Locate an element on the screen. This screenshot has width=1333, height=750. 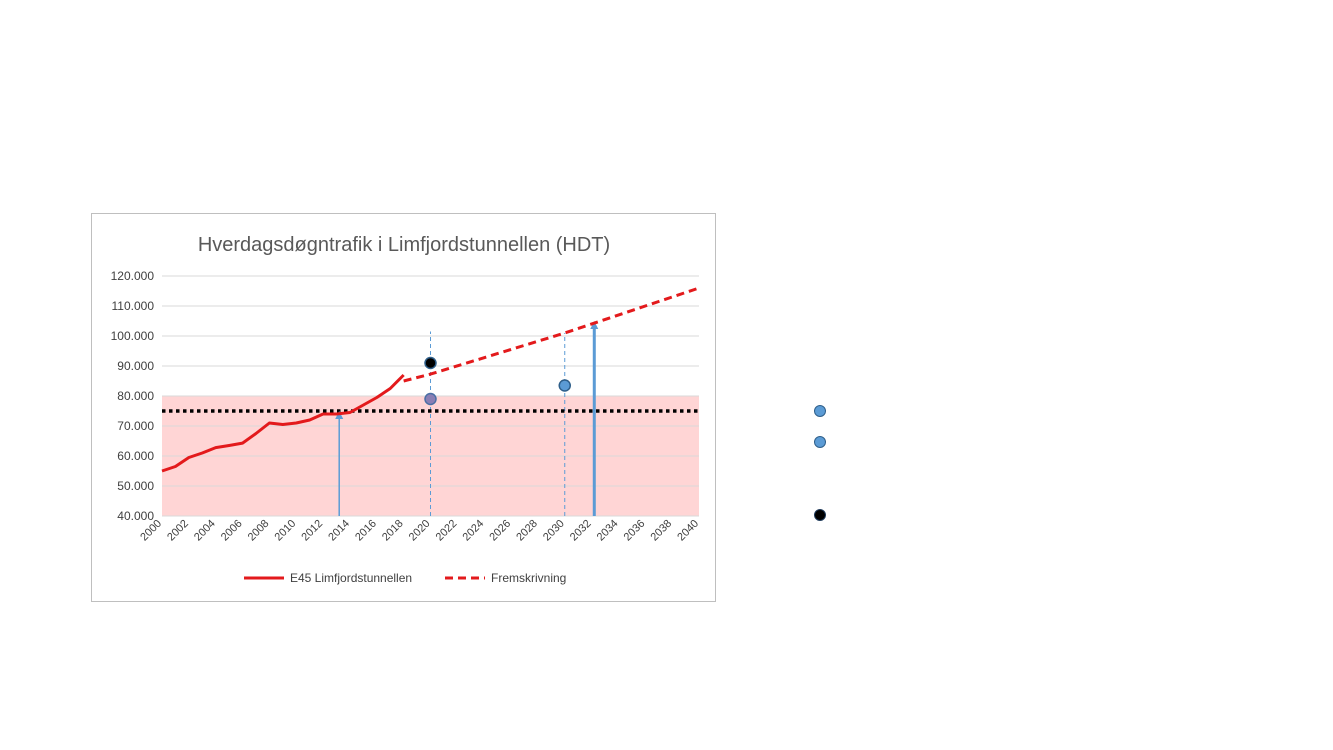
x-tick-label: 2008 is located at coordinates (259, 531).